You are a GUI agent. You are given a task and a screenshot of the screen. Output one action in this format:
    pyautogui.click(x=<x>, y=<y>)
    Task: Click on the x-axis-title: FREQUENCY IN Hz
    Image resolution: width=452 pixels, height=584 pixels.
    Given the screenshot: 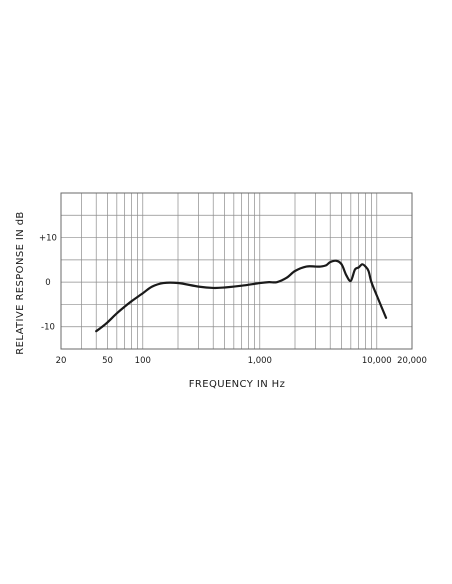 What is the action you would take?
    pyautogui.click(x=237, y=384)
    